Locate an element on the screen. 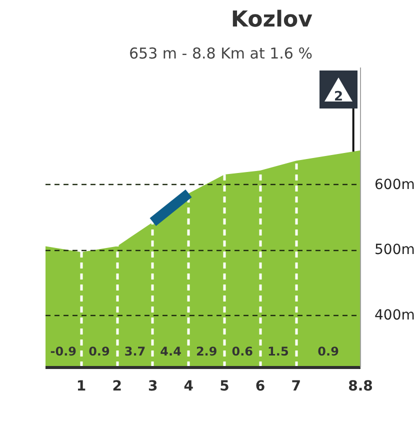 The width and height of the screenshot is (420, 426). y-tick-label: 500m is located at coordinates (394, 250).